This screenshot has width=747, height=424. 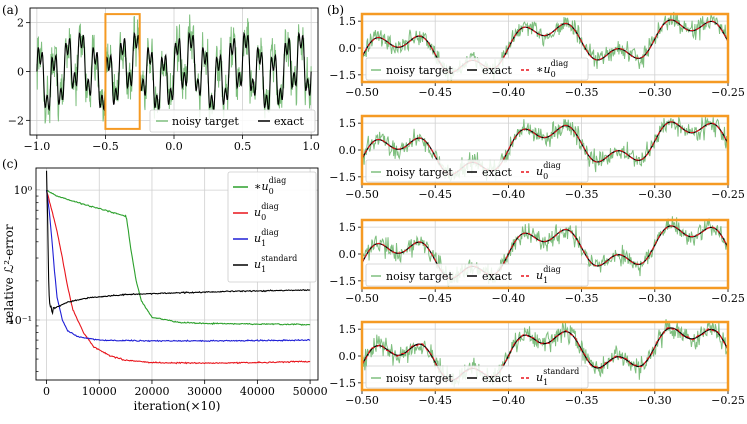 What do you see at coordinates (243, 146) in the screenshot?
I see `x-tick-label: 0.5` at bounding box center [243, 146].